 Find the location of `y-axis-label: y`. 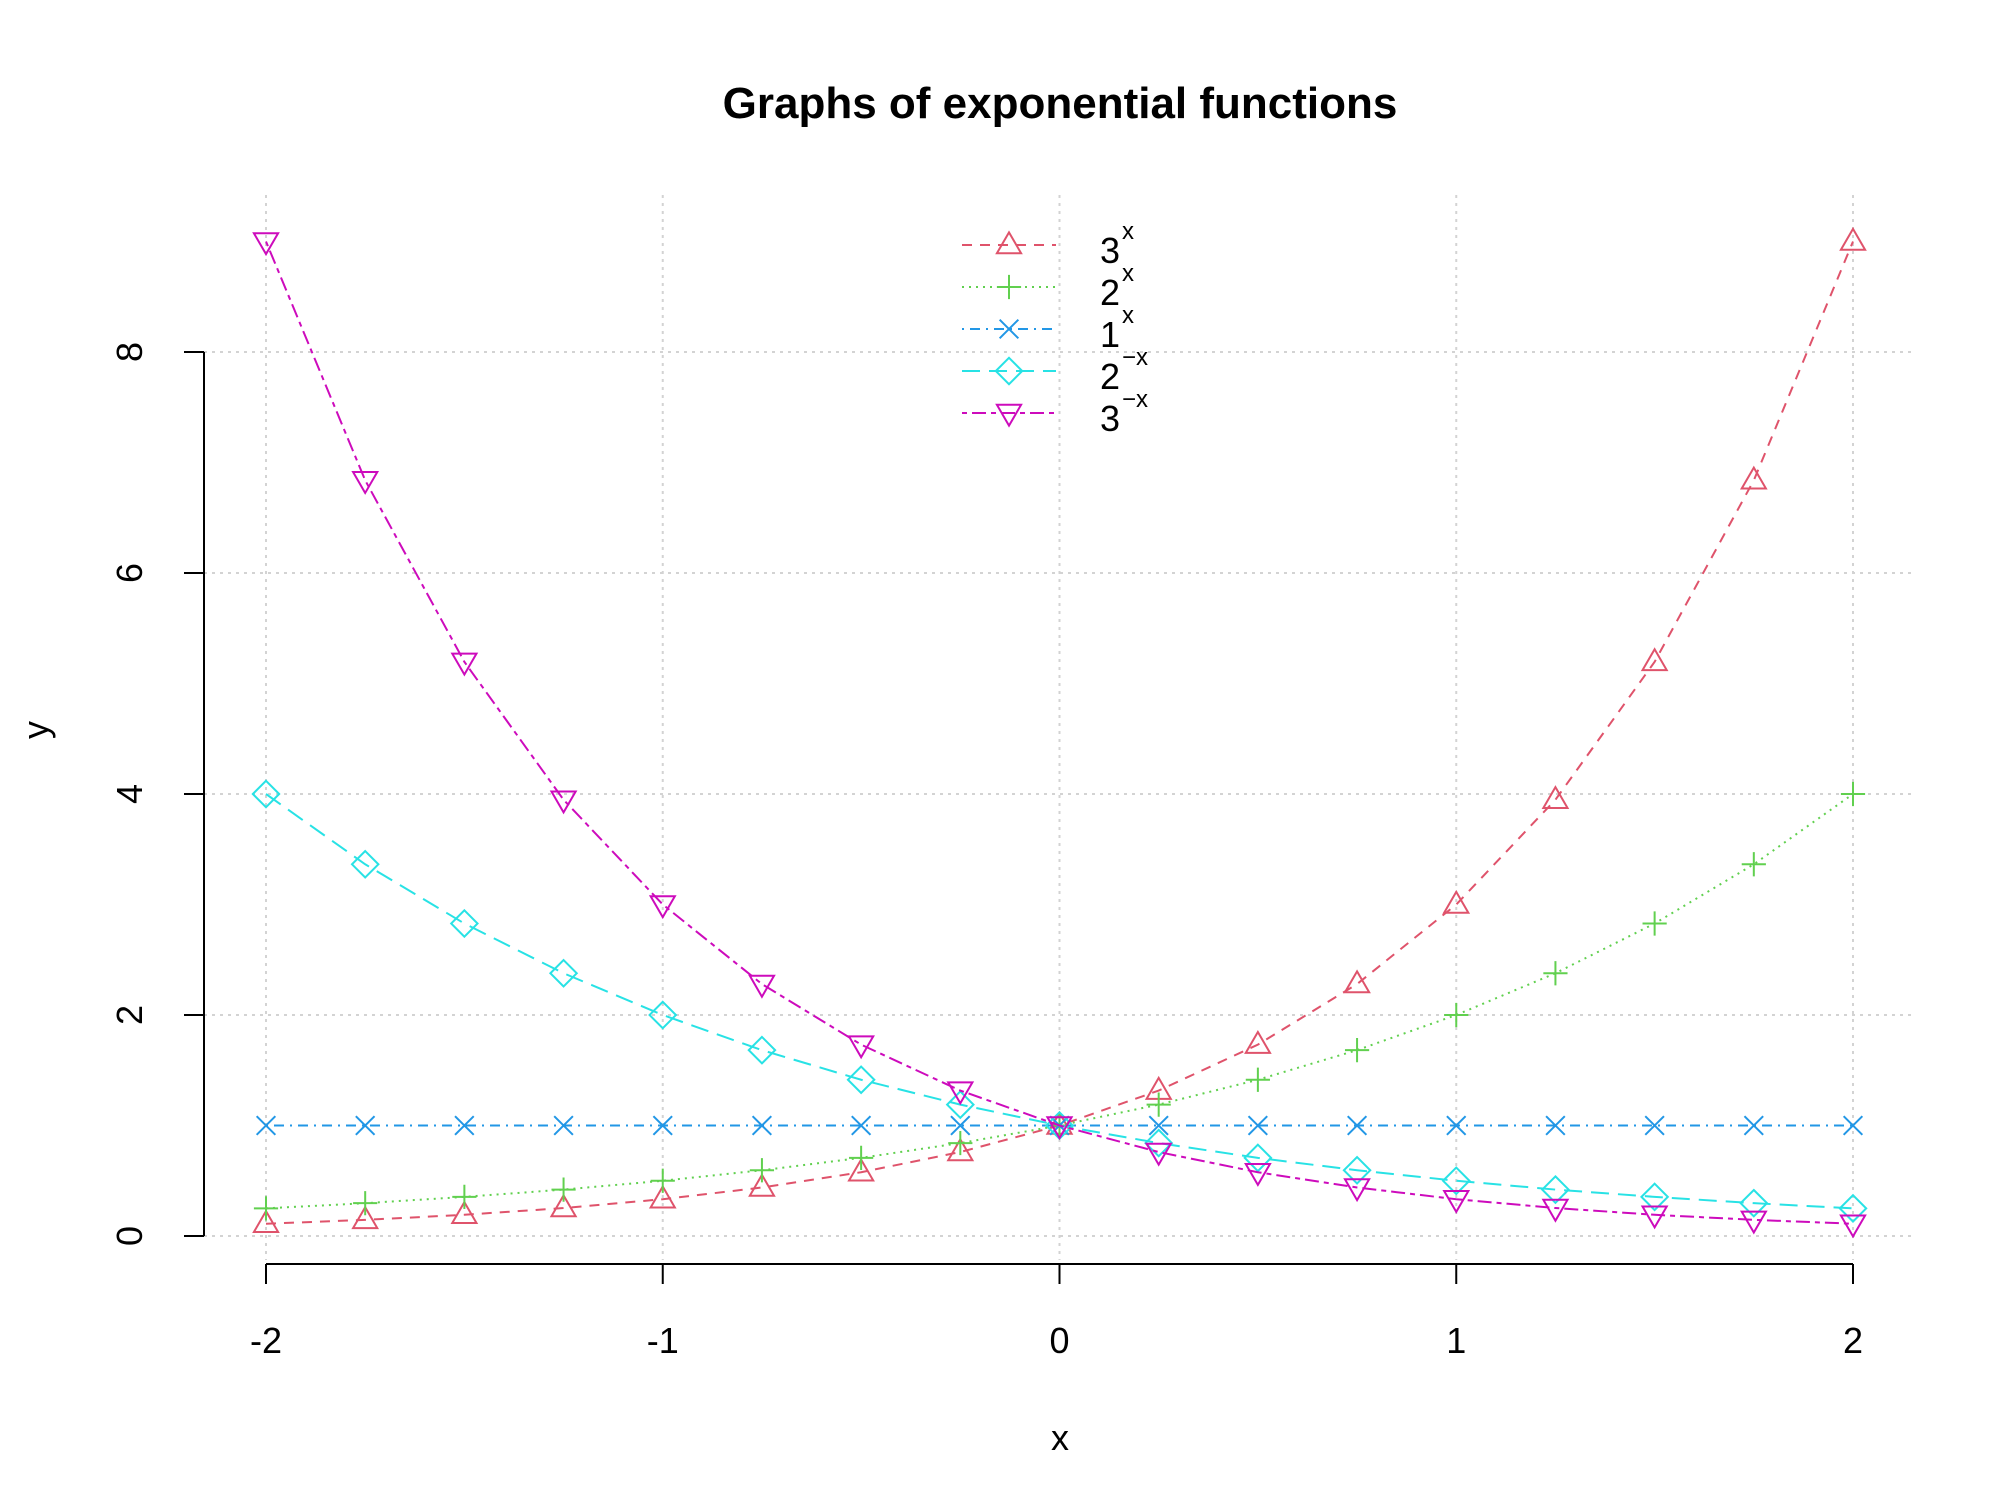

y-axis-label: y is located at coordinates (35, 730).